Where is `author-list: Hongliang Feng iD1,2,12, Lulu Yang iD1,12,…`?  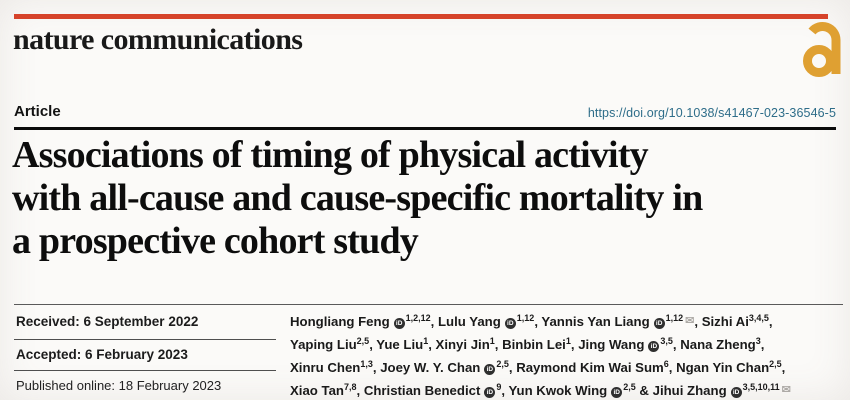
author-list: Hongliang Feng iD1,2,12, Lulu Yang iD1,12,… is located at coordinates (568, 355).